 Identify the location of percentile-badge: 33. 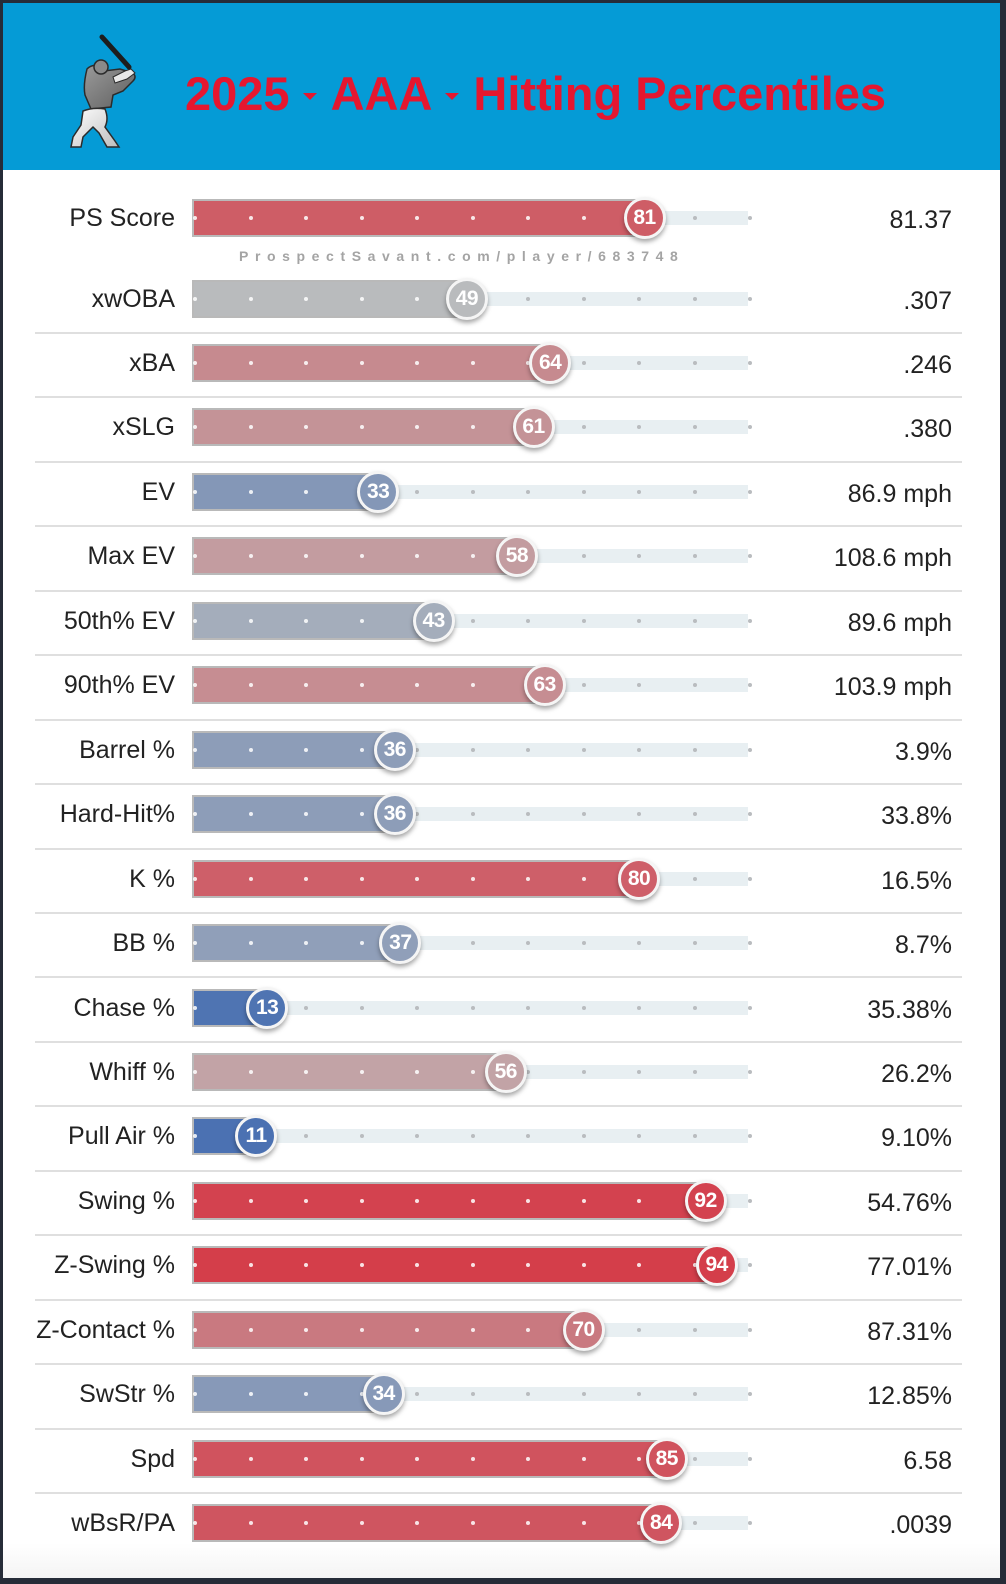
(378, 491).